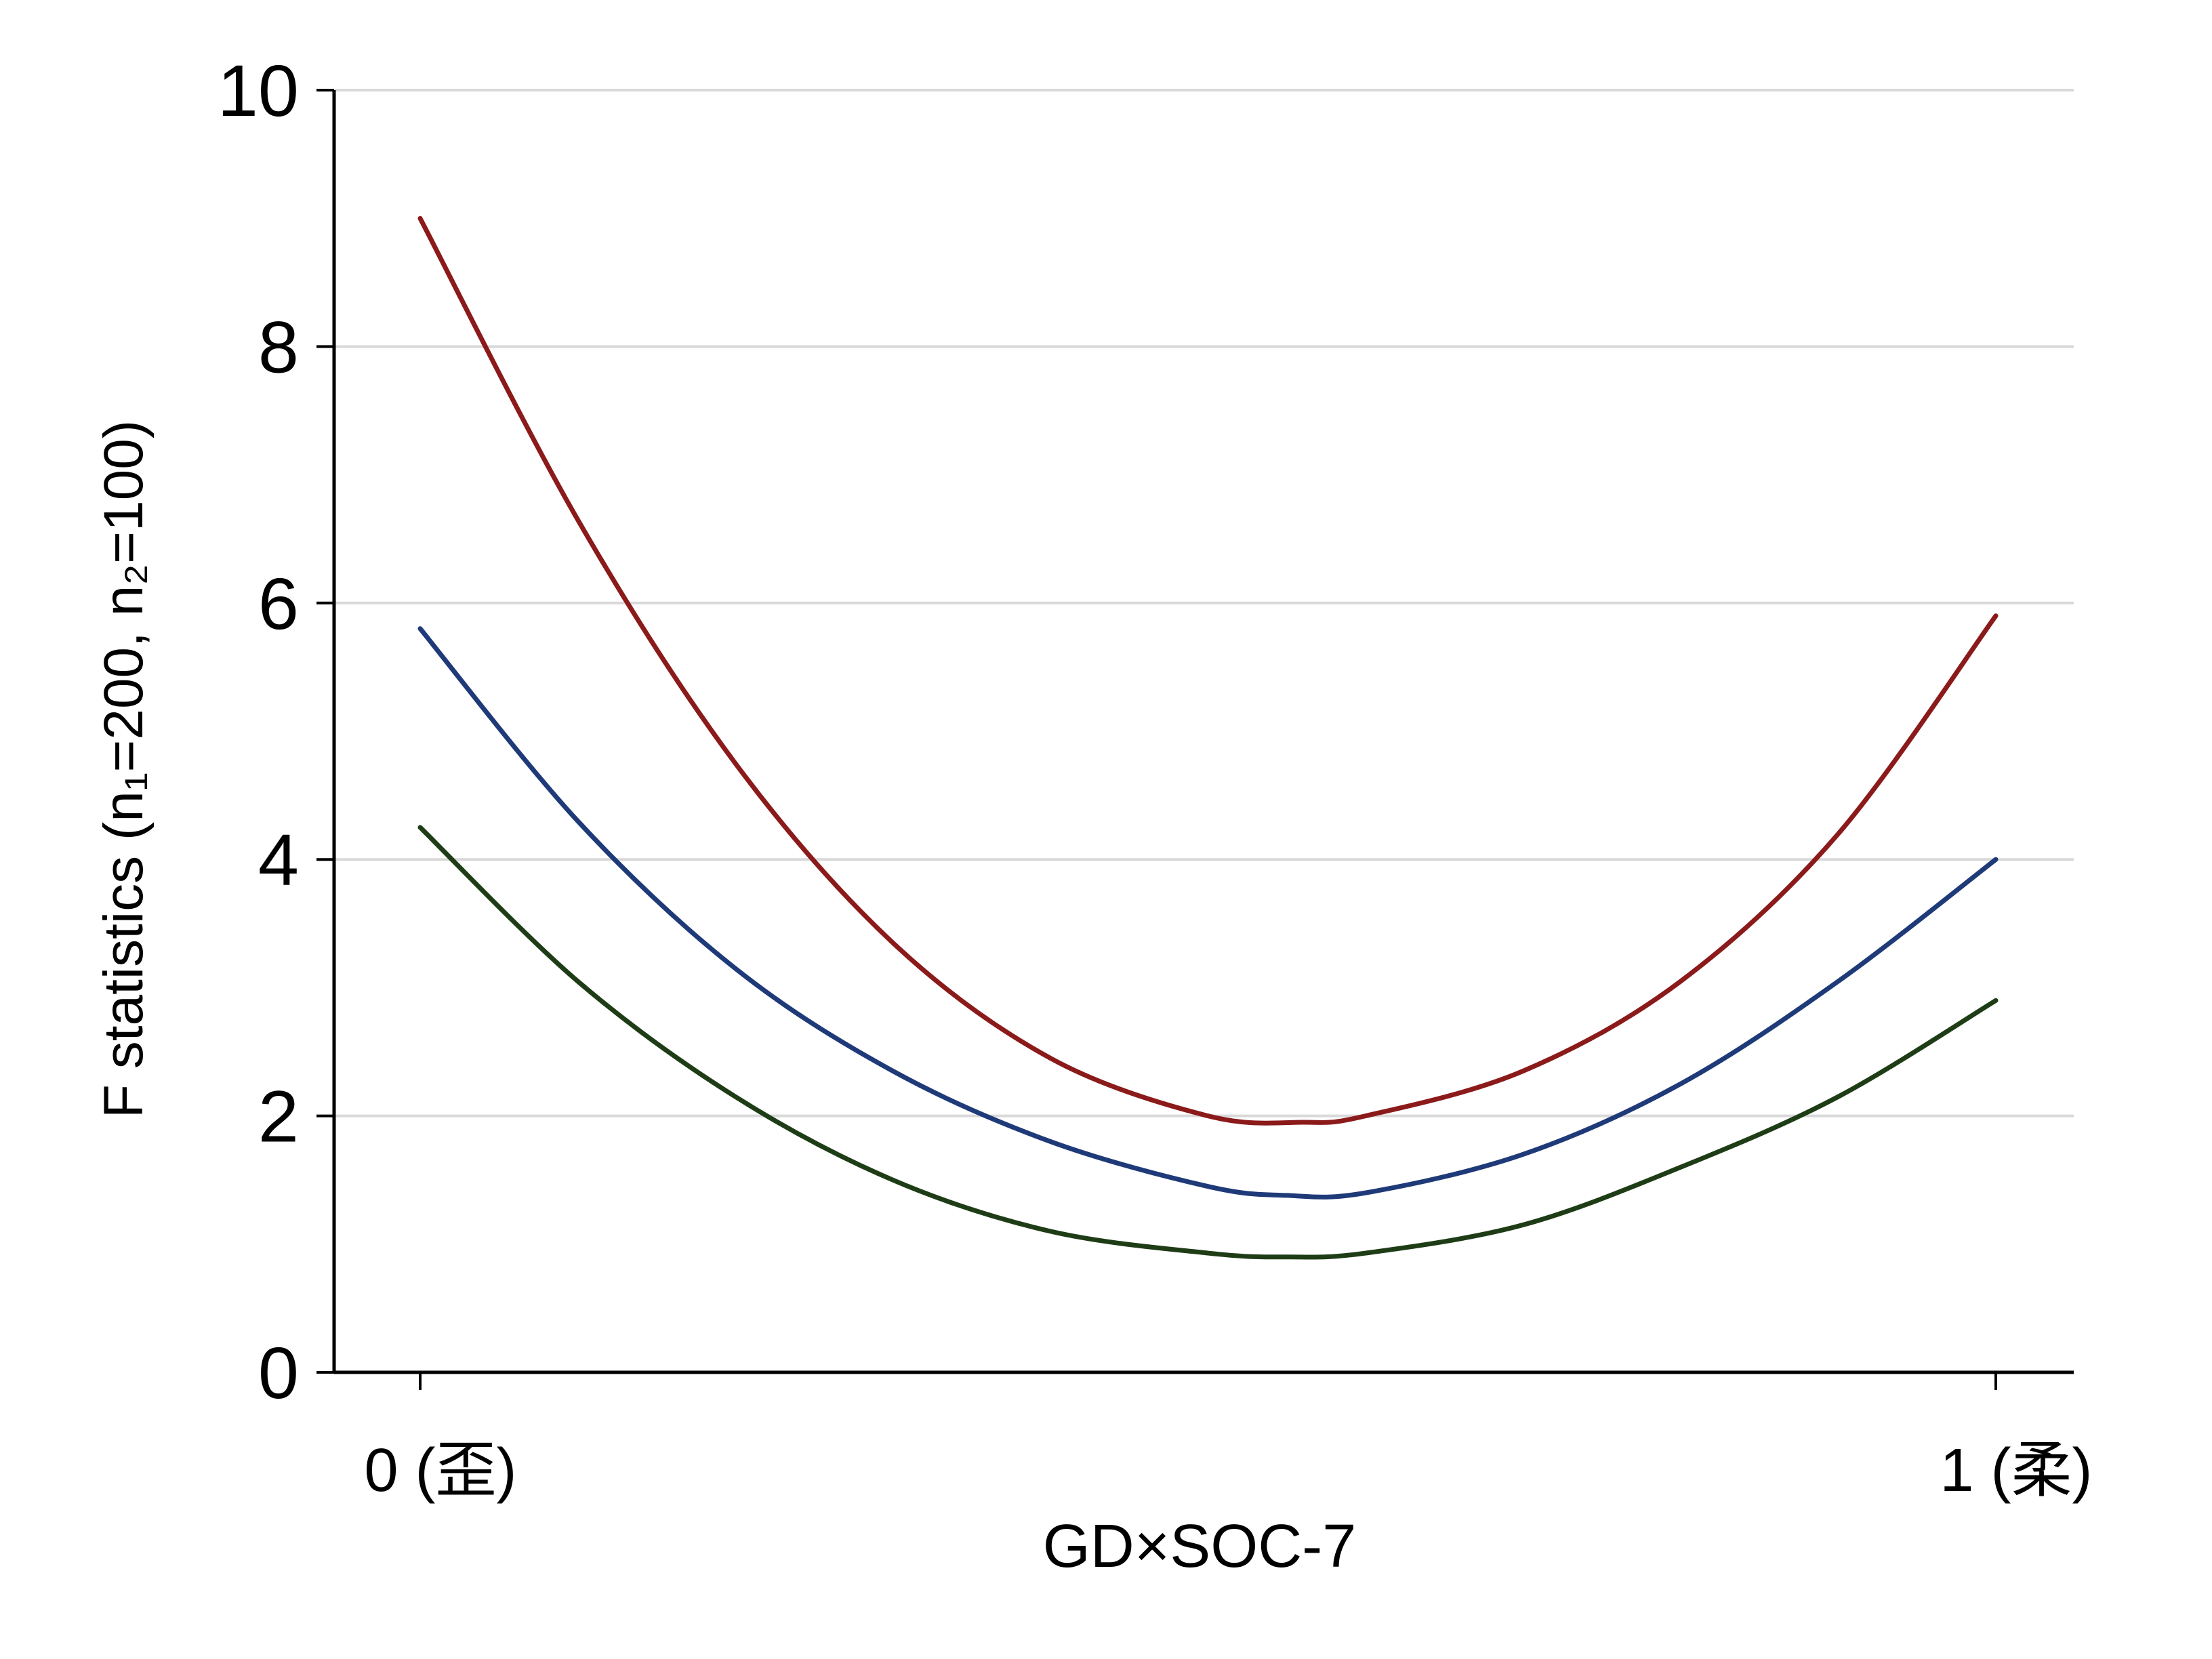 The width and height of the screenshot is (2212, 1659). What do you see at coordinates (1200, 1546) in the screenshot?
I see `x-axis-title: GD×SOC-7` at bounding box center [1200, 1546].